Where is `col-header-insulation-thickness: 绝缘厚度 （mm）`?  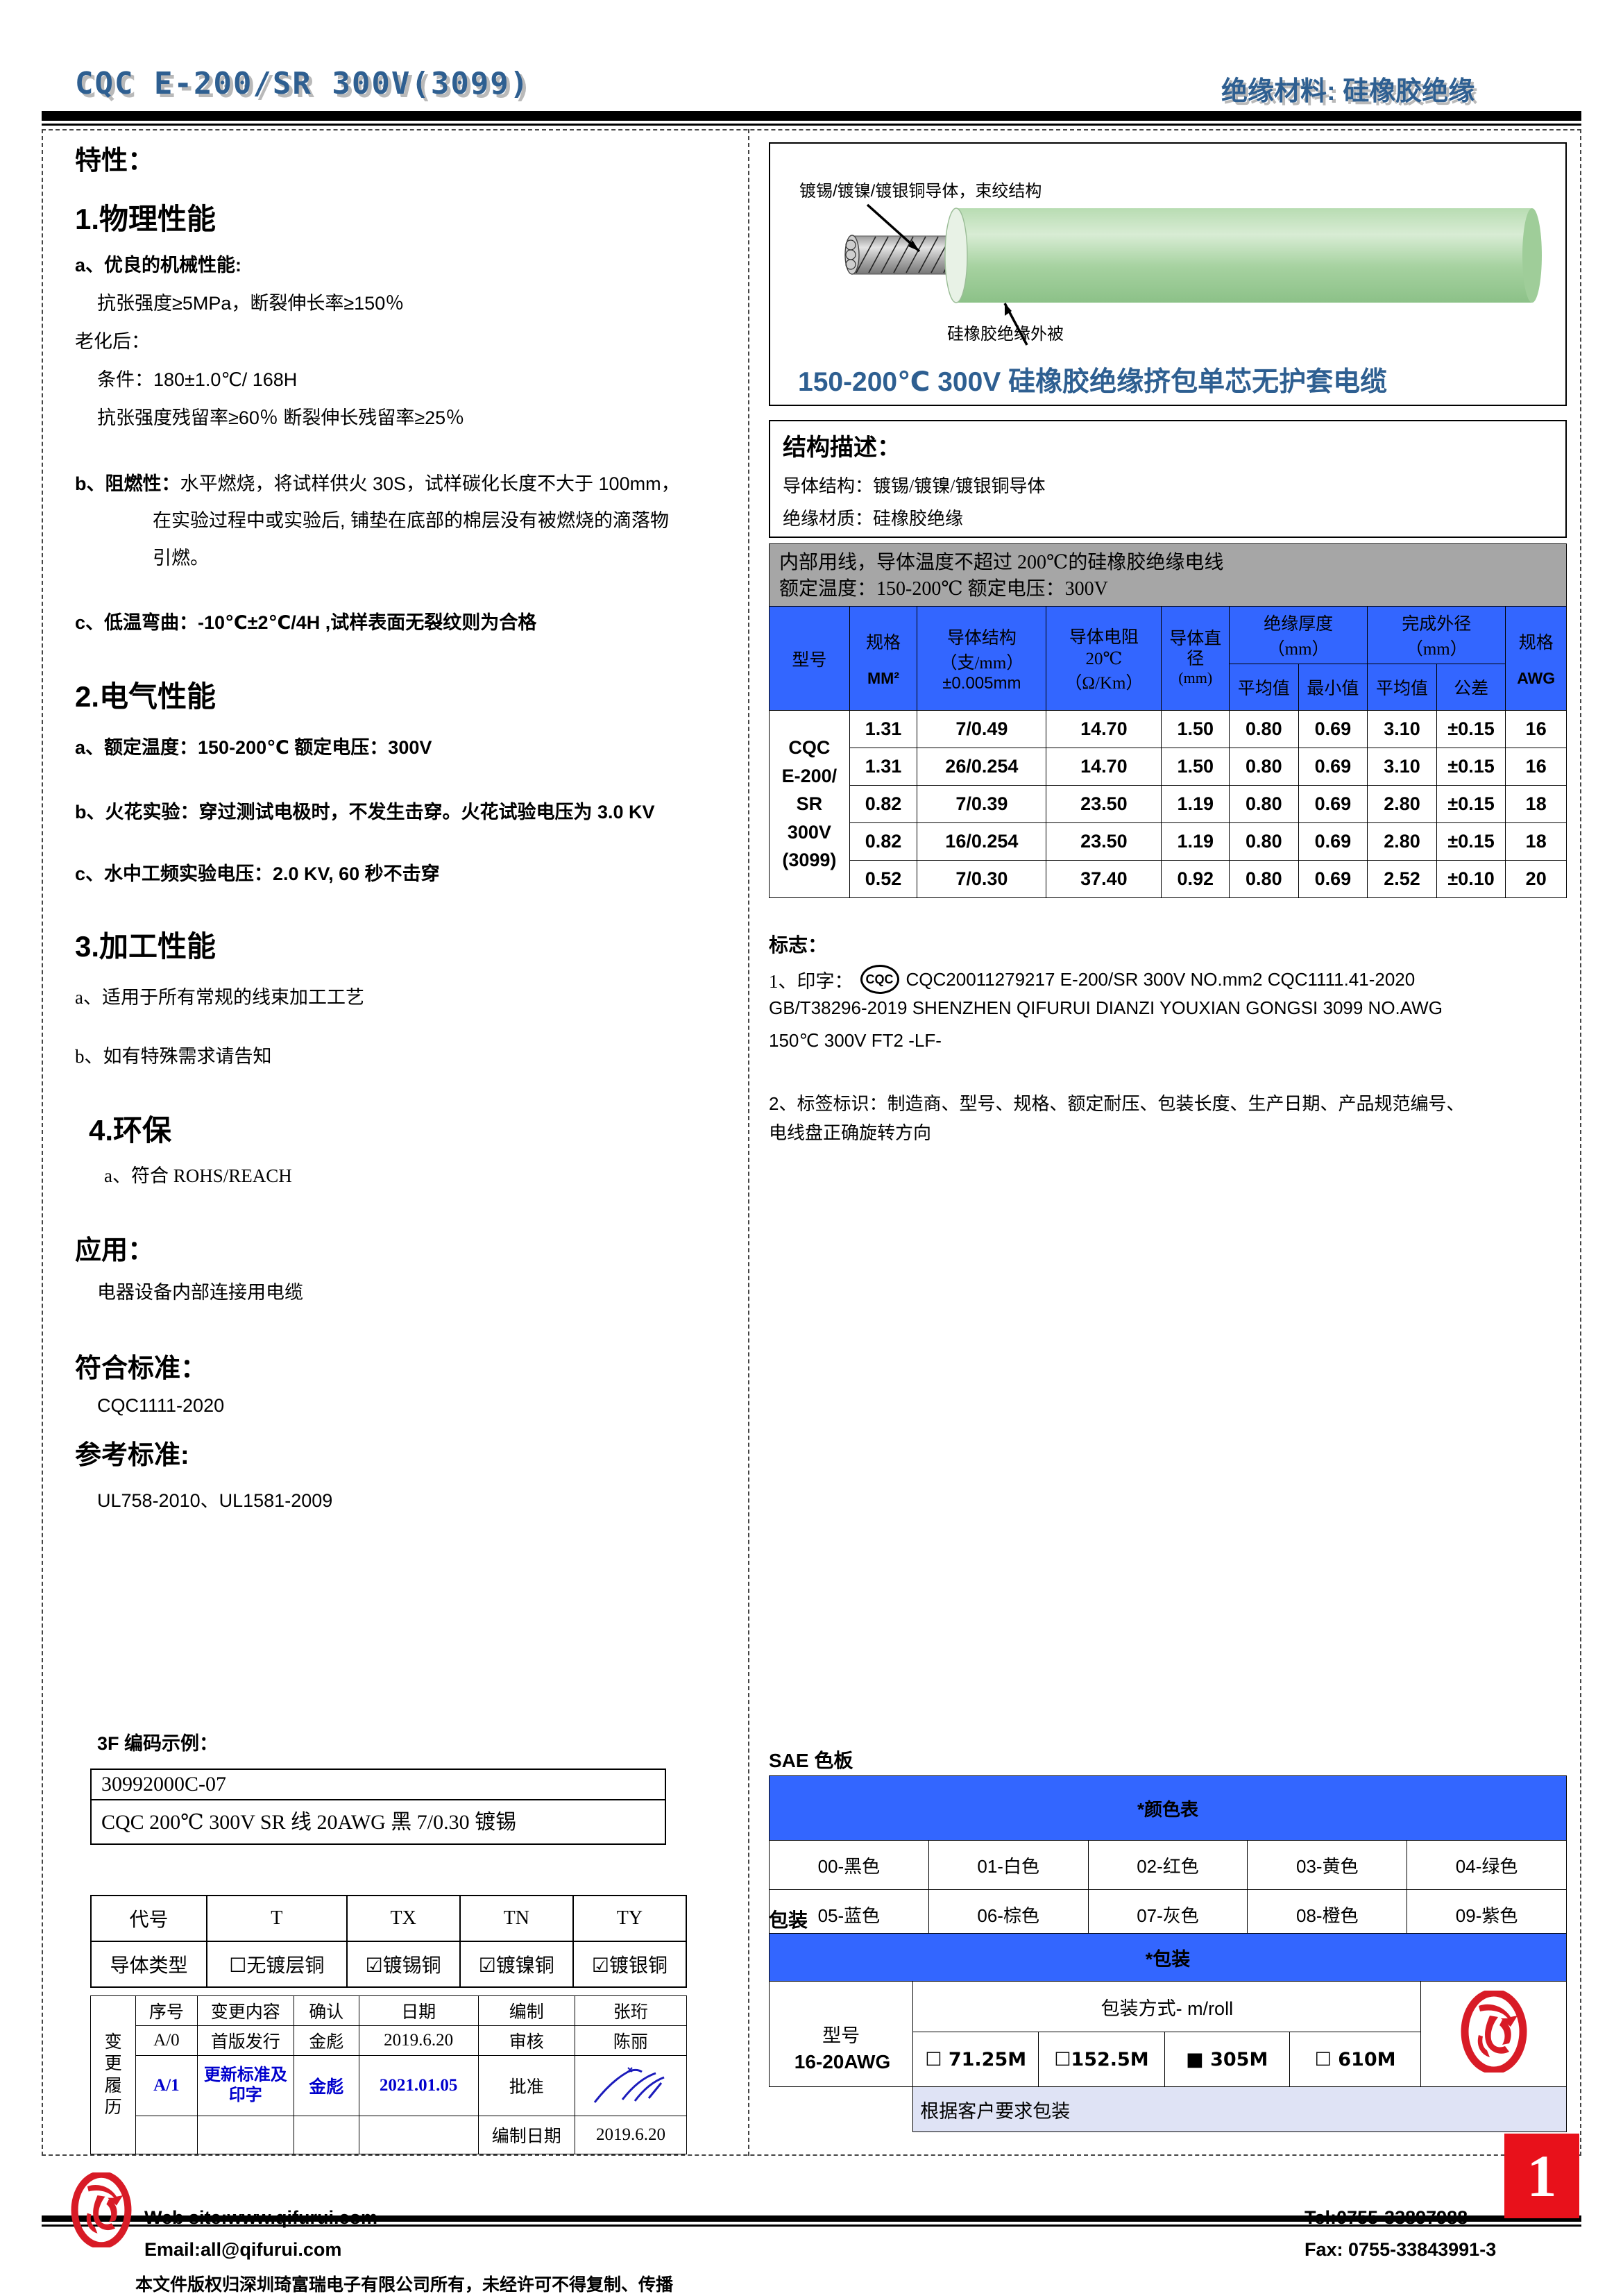 col-header-insulation-thickness: 绝缘厚度 （mm） is located at coordinates (1298, 635).